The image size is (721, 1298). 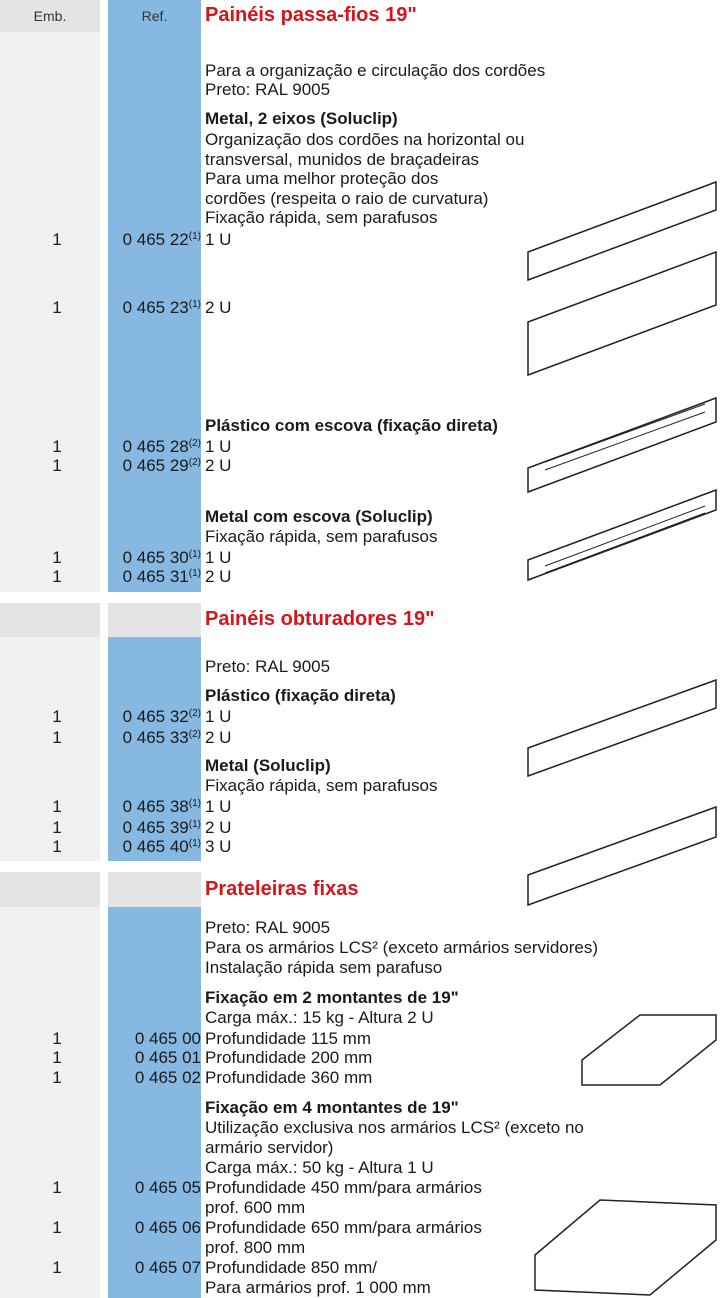 What do you see at coordinates (332, 997) in the screenshot?
I see `group-heading: Fixação em 2 montantes de 19"` at bounding box center [332, 997].